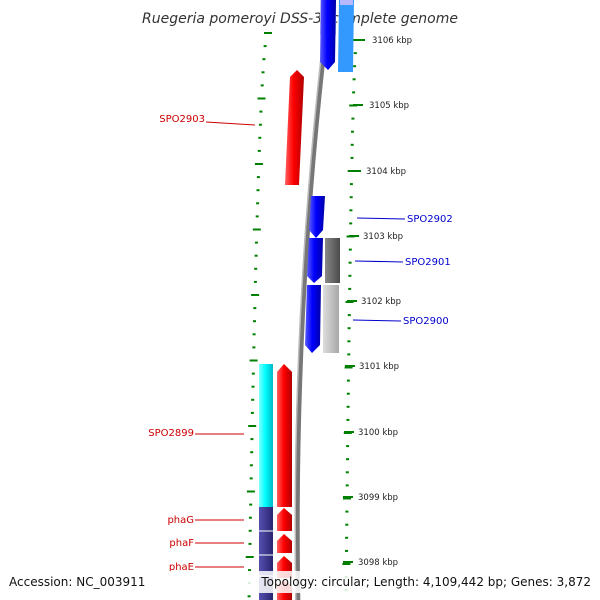  Describe the element at coordinates (379, 367) in the screenshot. I see `tick-label: 3101 kbp` at that location.